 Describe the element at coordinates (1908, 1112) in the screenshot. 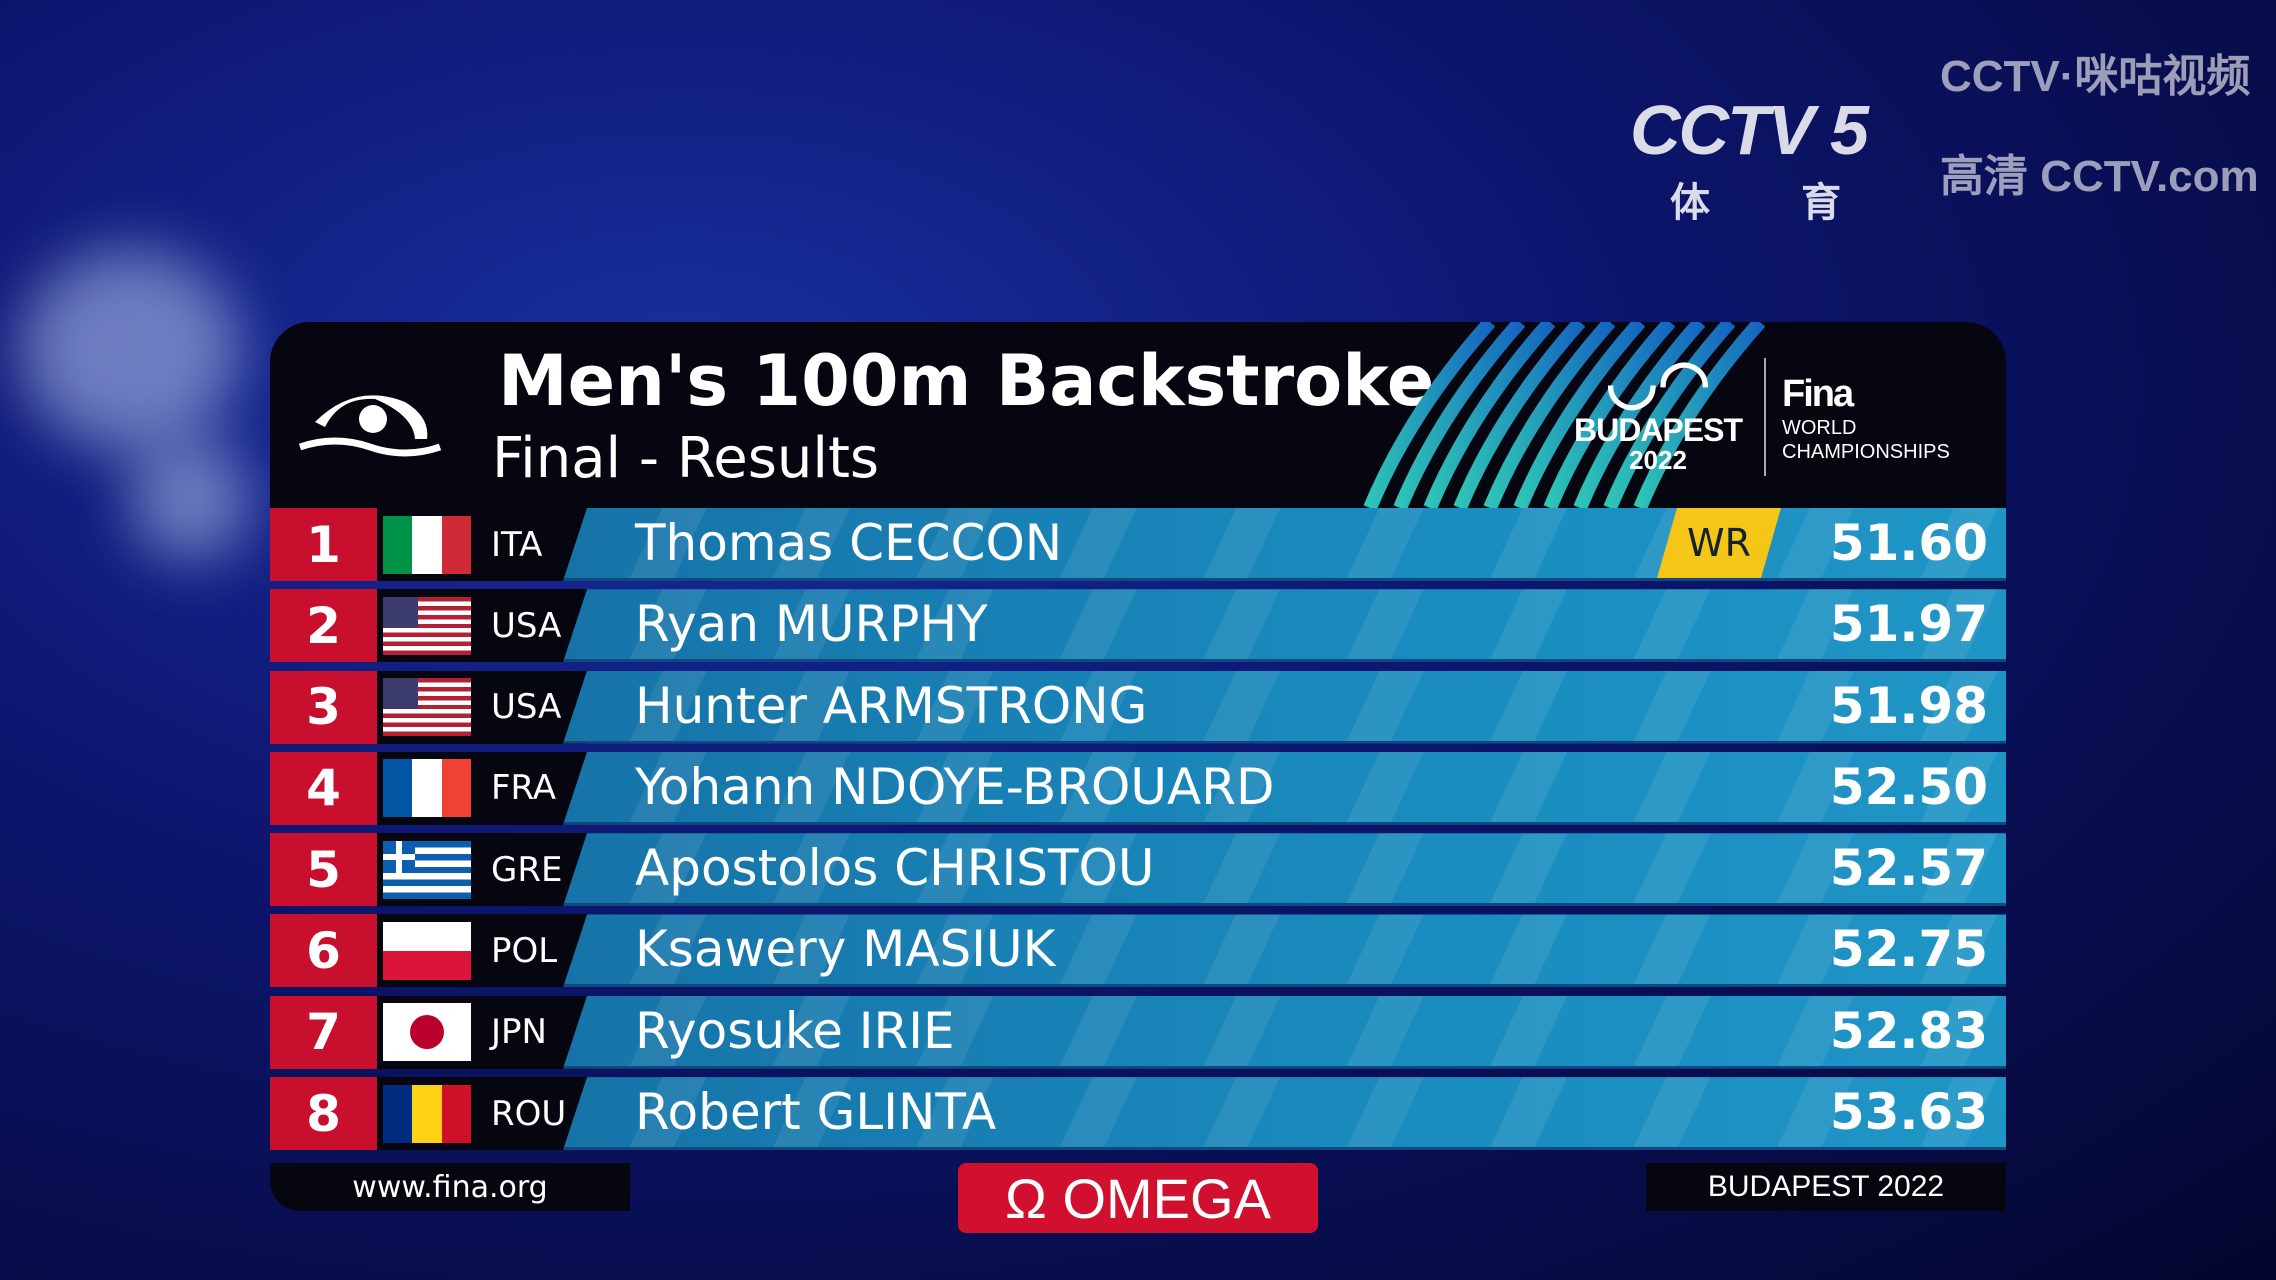

I see `finish-time: 53.63` at that location.